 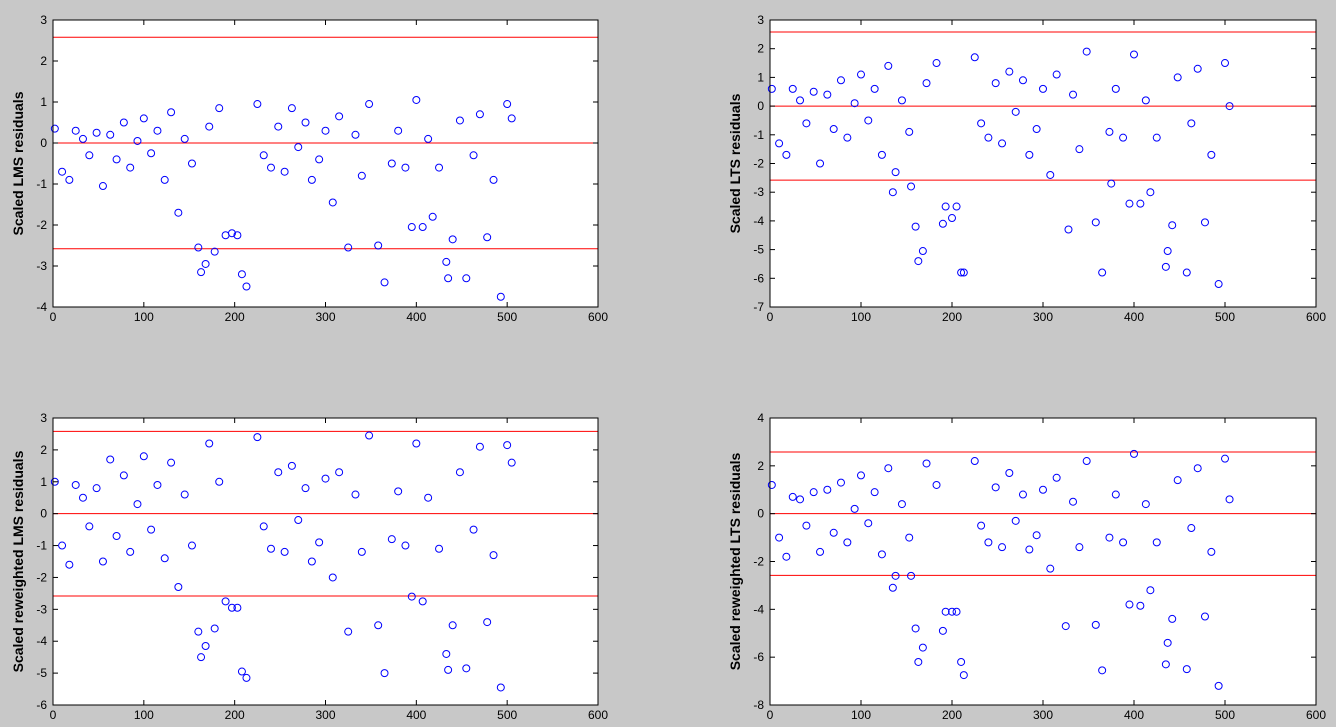 I want to click on y-tick-label: -2, so click(x=758, y=164).